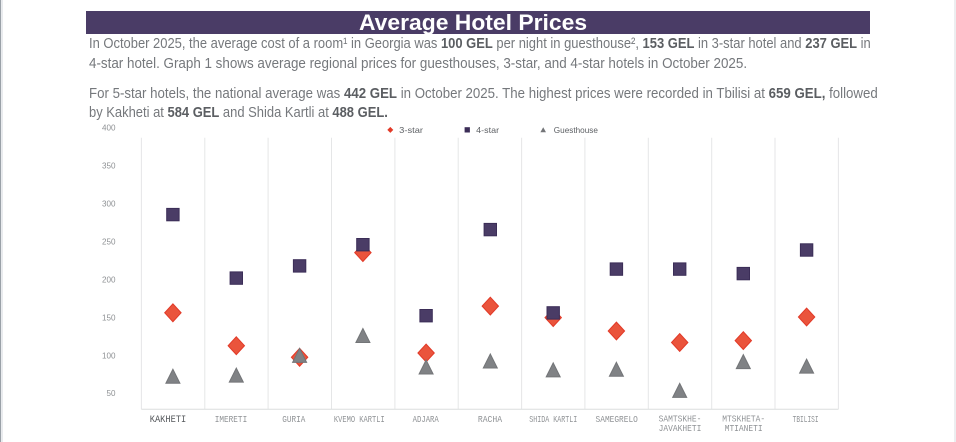 Image resolution: width=956 pixels, height=442 pixels. What do you see at coordinates (109, 355) in the screenshot?
I see `svg-text: 100` at bounding box center [109, 355].